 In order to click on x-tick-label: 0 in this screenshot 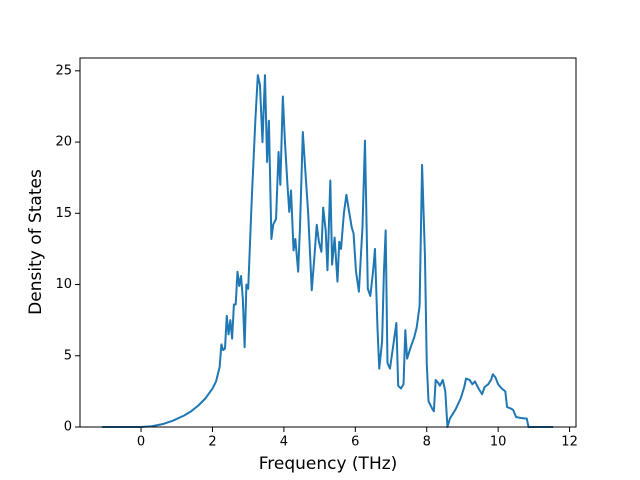, I will do `click(141, 442)`.